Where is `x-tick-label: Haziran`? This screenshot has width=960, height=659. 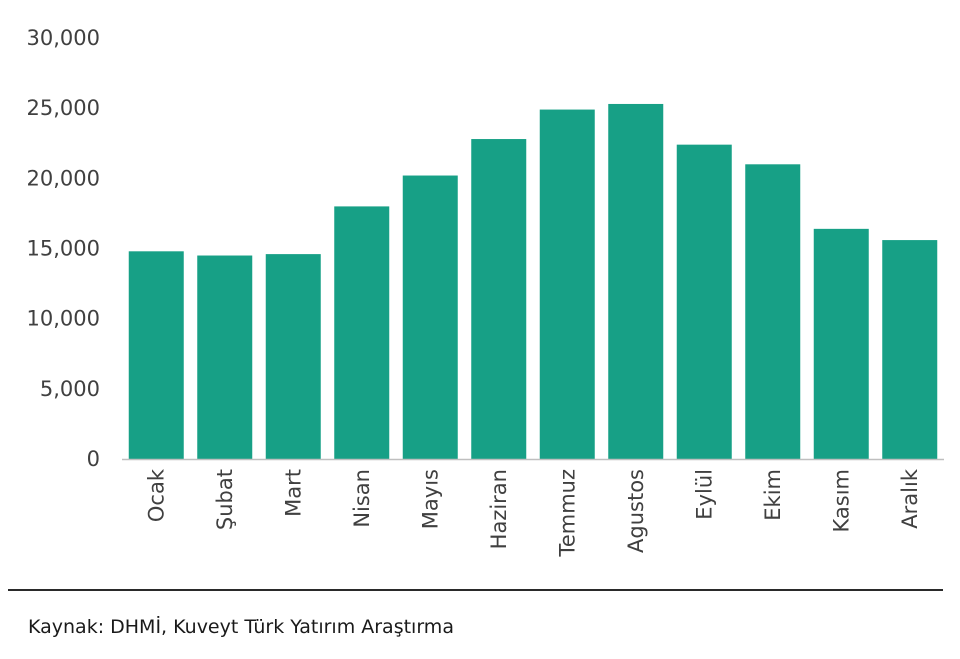 x-tick-label: Haziran is located at coordinates (499, 509).